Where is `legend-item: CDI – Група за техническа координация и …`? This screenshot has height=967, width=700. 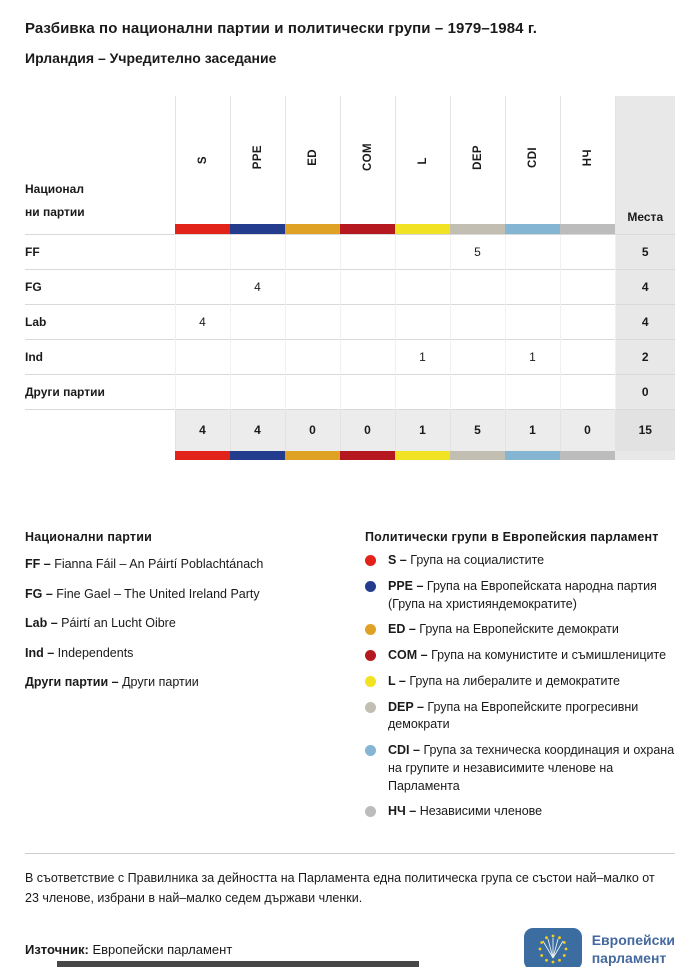 legend-item: CDI – Група за техническа координация и … is located at coordinates (520, 768).